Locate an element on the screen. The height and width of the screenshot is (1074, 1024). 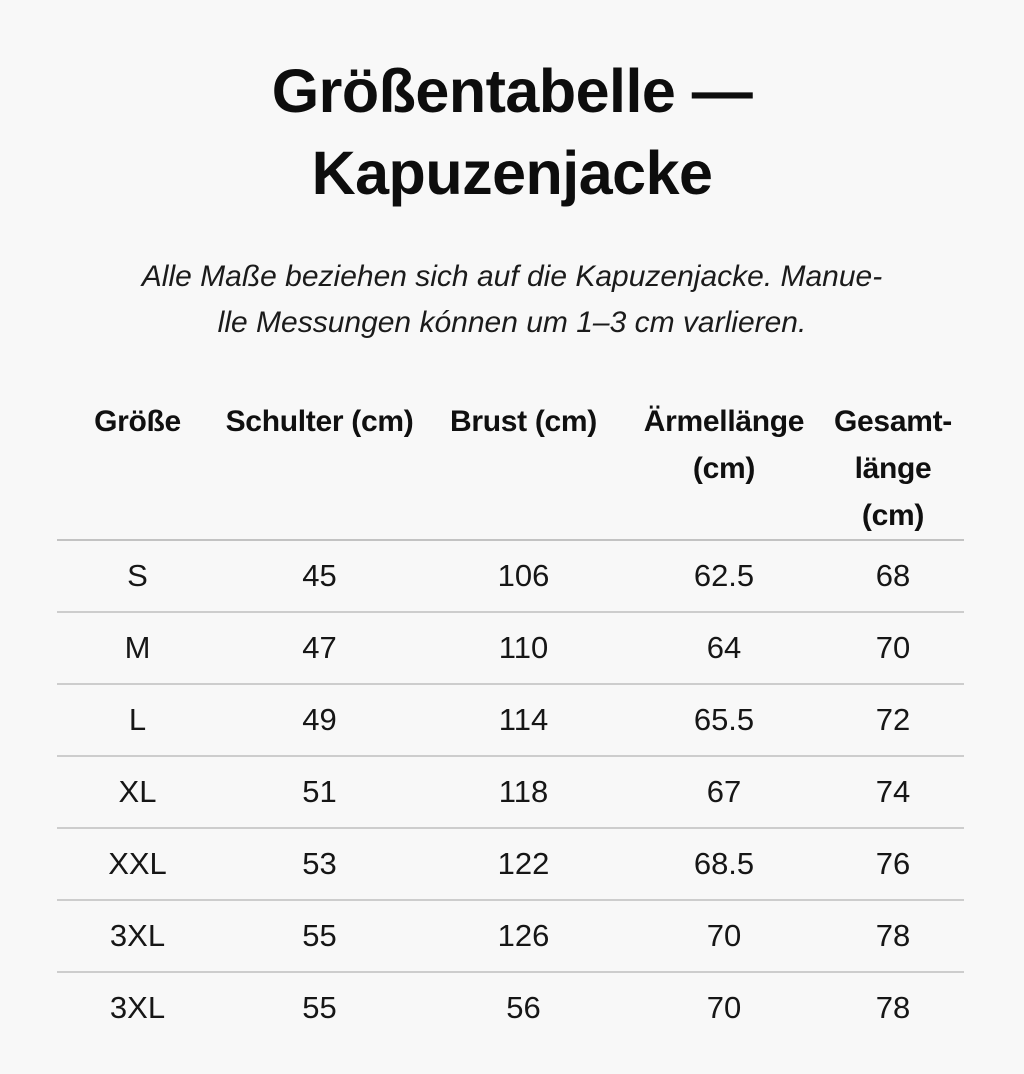
cell-size: S is located at coordinates (137, 575).